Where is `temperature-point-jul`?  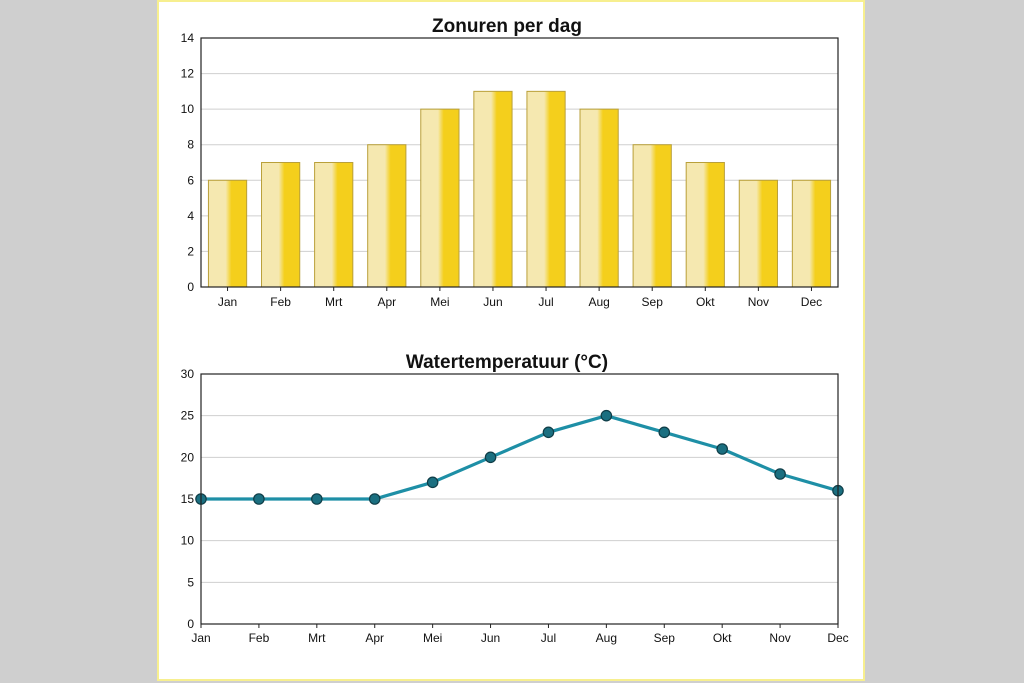 temperature-point-jul is located at coordinates (548, 432).